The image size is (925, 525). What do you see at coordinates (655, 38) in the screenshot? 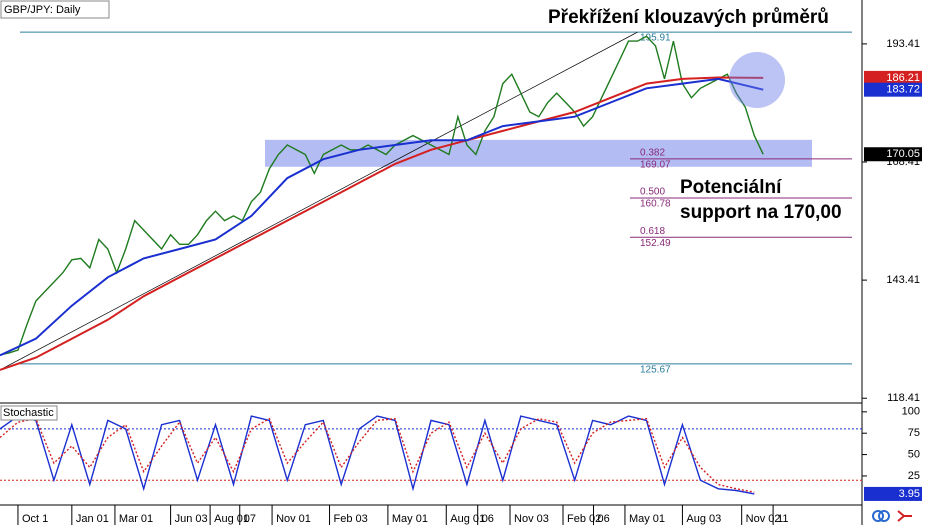
I see `level-label: 195.91` at bounding box center [655, 38].